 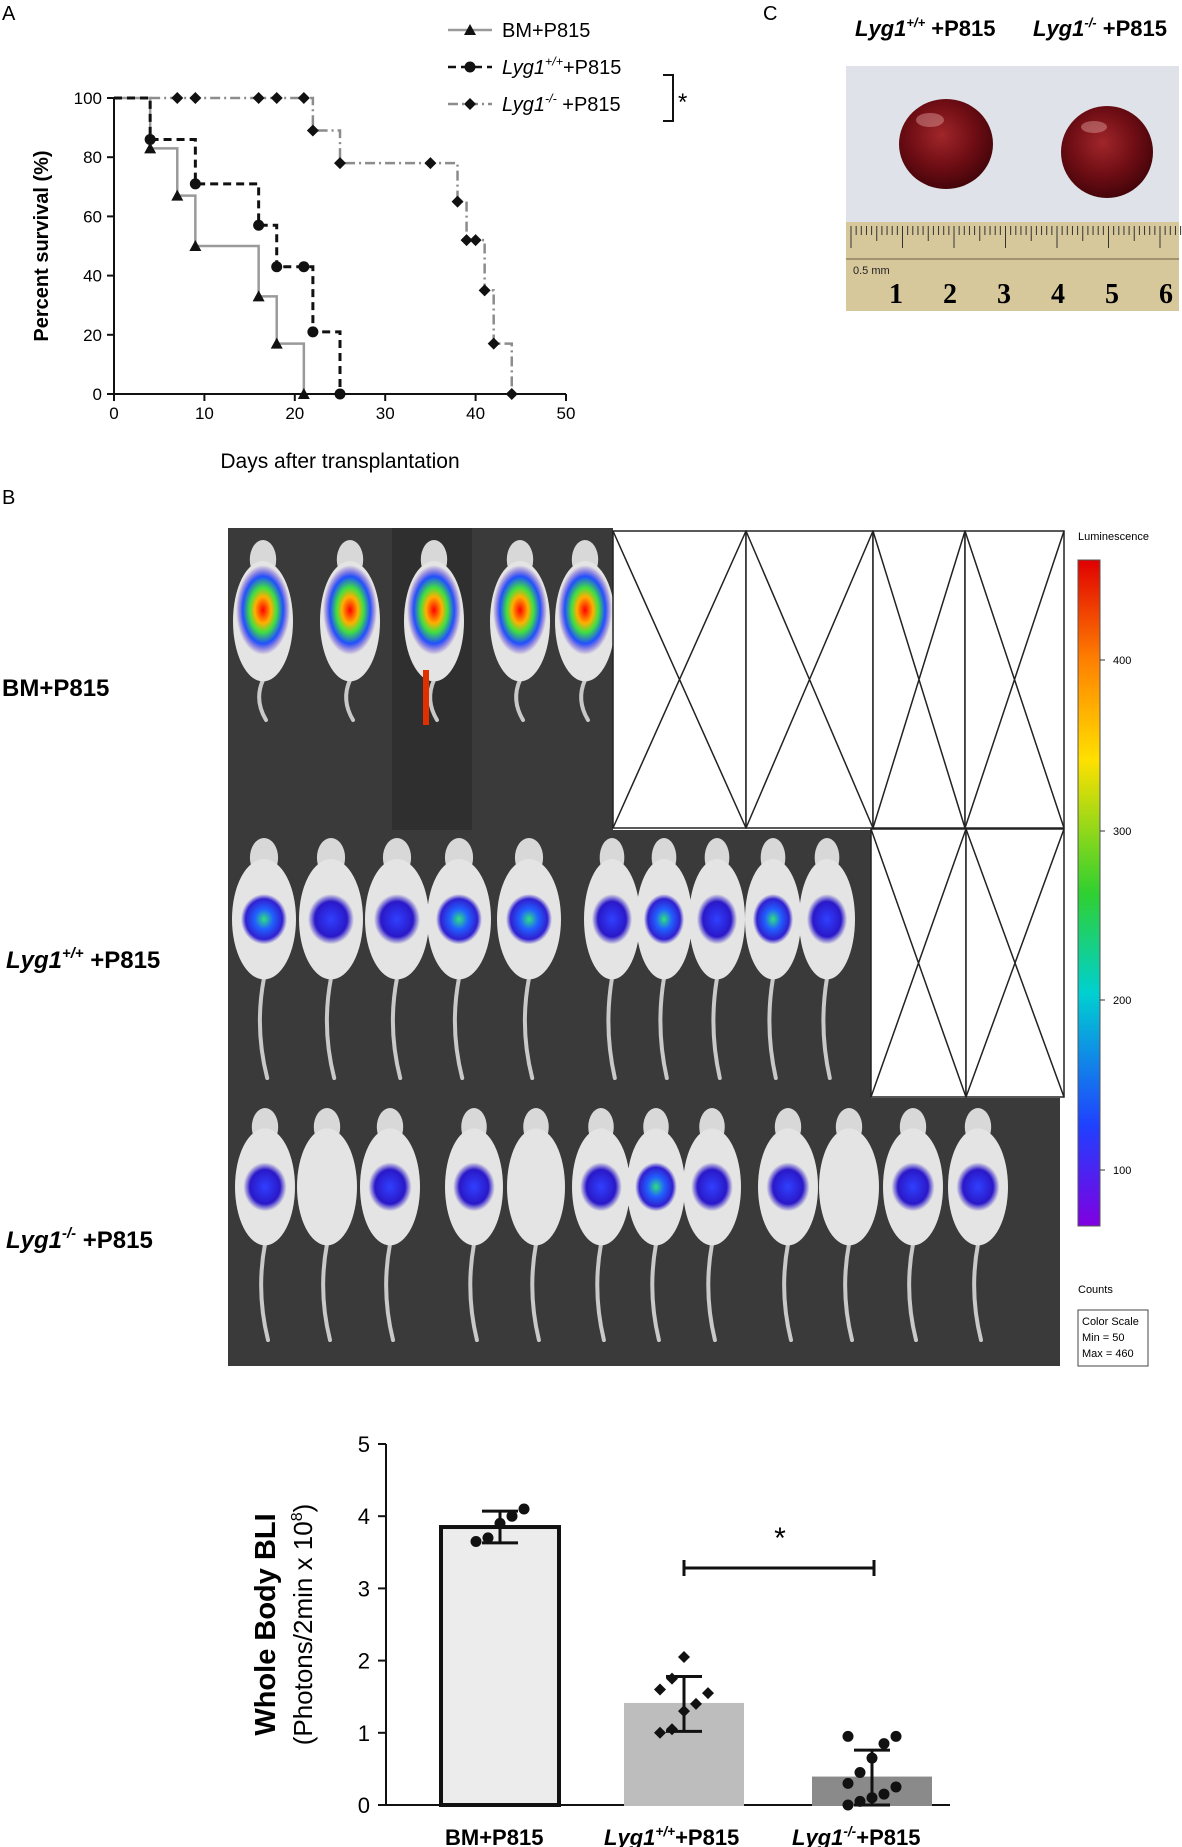 I want to click on mouse-body, so click(x=536, y=1187).